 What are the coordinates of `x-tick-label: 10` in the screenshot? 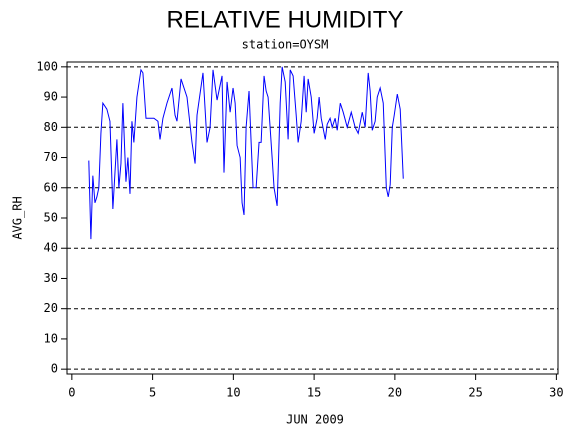 It's located at (233, 393).